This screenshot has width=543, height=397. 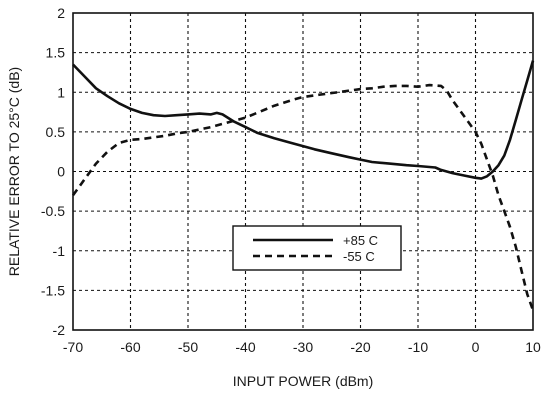 I want to click on x-tick-label: -10, so click(x=418, y=347).